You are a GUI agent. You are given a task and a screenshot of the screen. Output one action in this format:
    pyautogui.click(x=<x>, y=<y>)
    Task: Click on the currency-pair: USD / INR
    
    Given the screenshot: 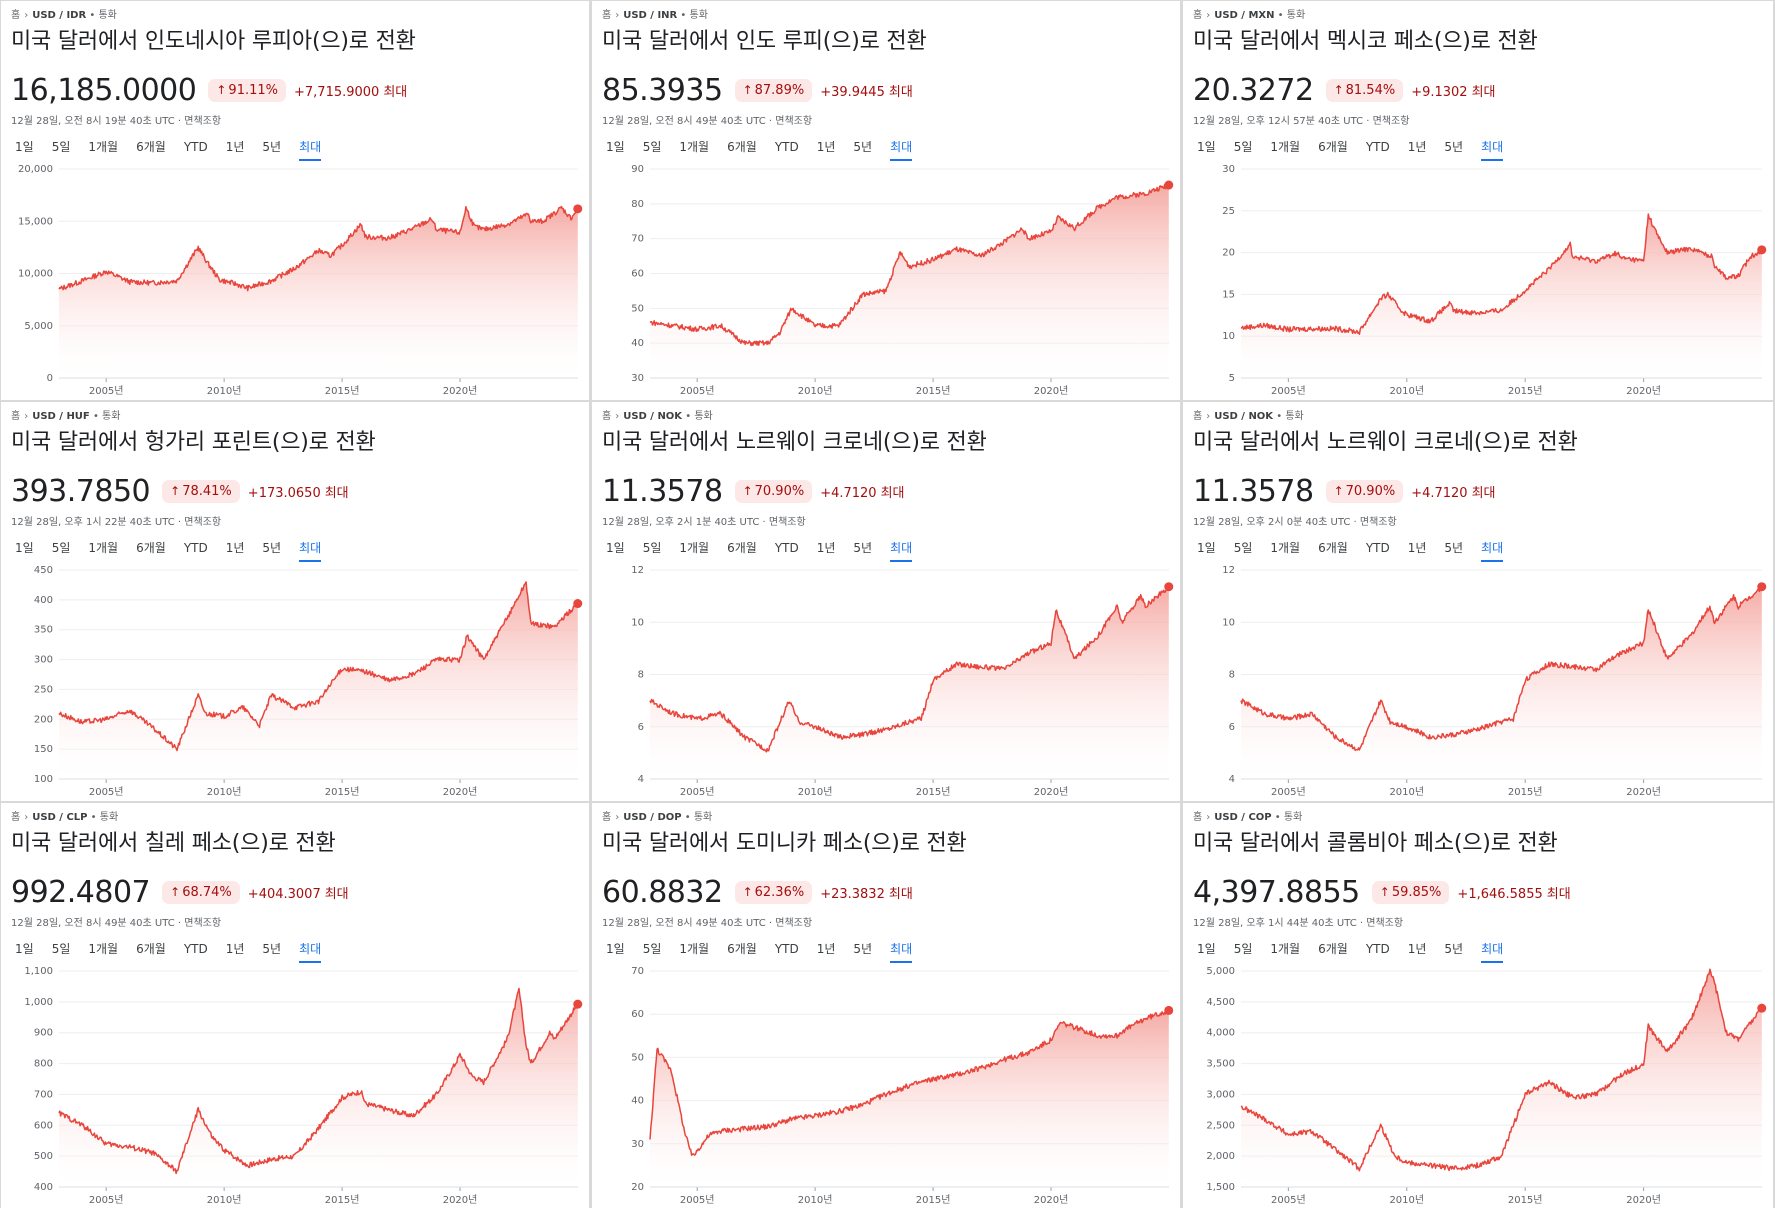 What is the action you would take?
    pyautogui.click(x=650, y=15)
    